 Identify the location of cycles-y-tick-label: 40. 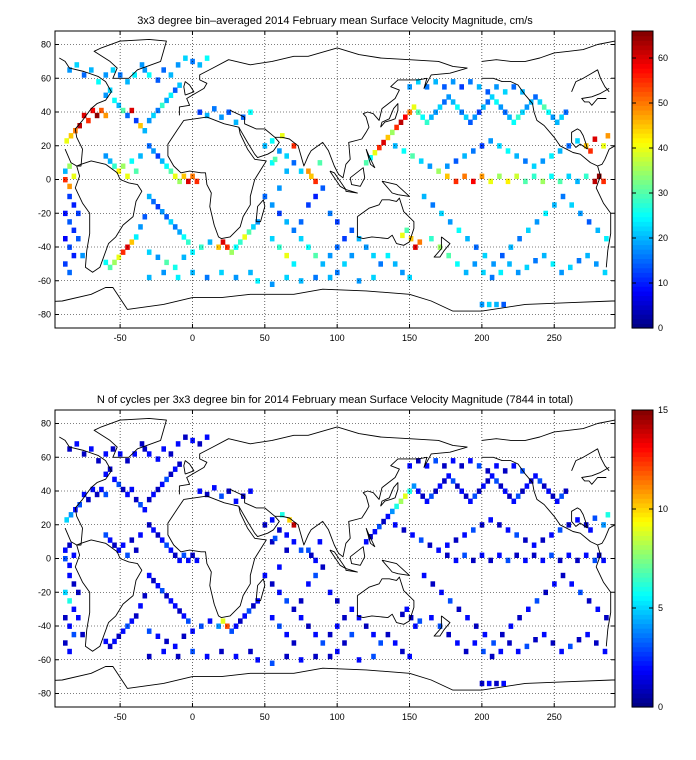
(46, 491).